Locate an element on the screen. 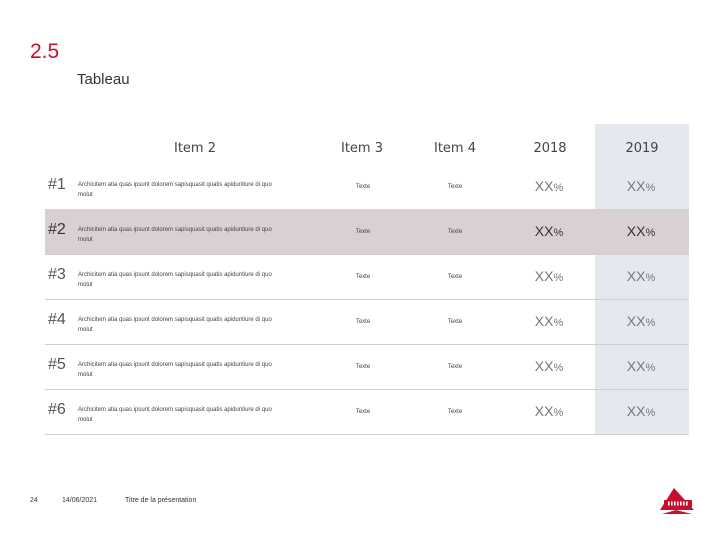  row-number: #3 is located at coordinates (57, 274).